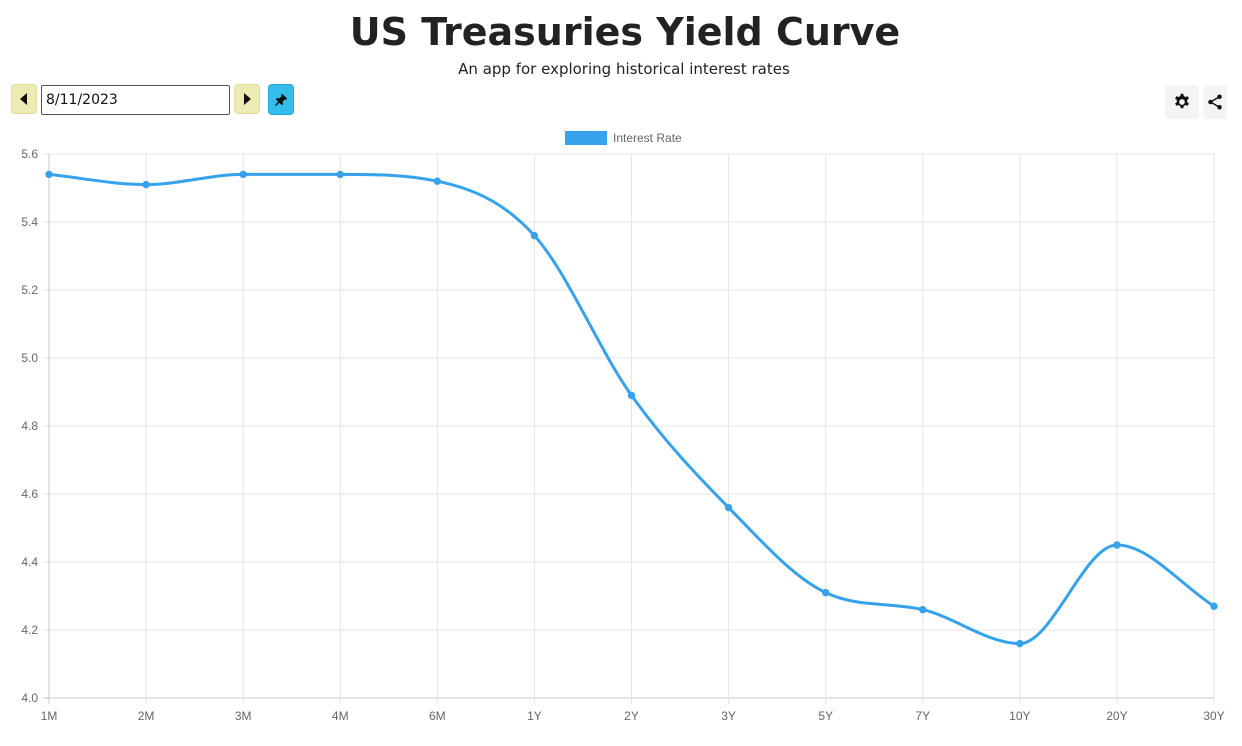  Describe the element at coordinates (29, 698) in the screenshot. I see `y-tick-label: 4.0` at that location.